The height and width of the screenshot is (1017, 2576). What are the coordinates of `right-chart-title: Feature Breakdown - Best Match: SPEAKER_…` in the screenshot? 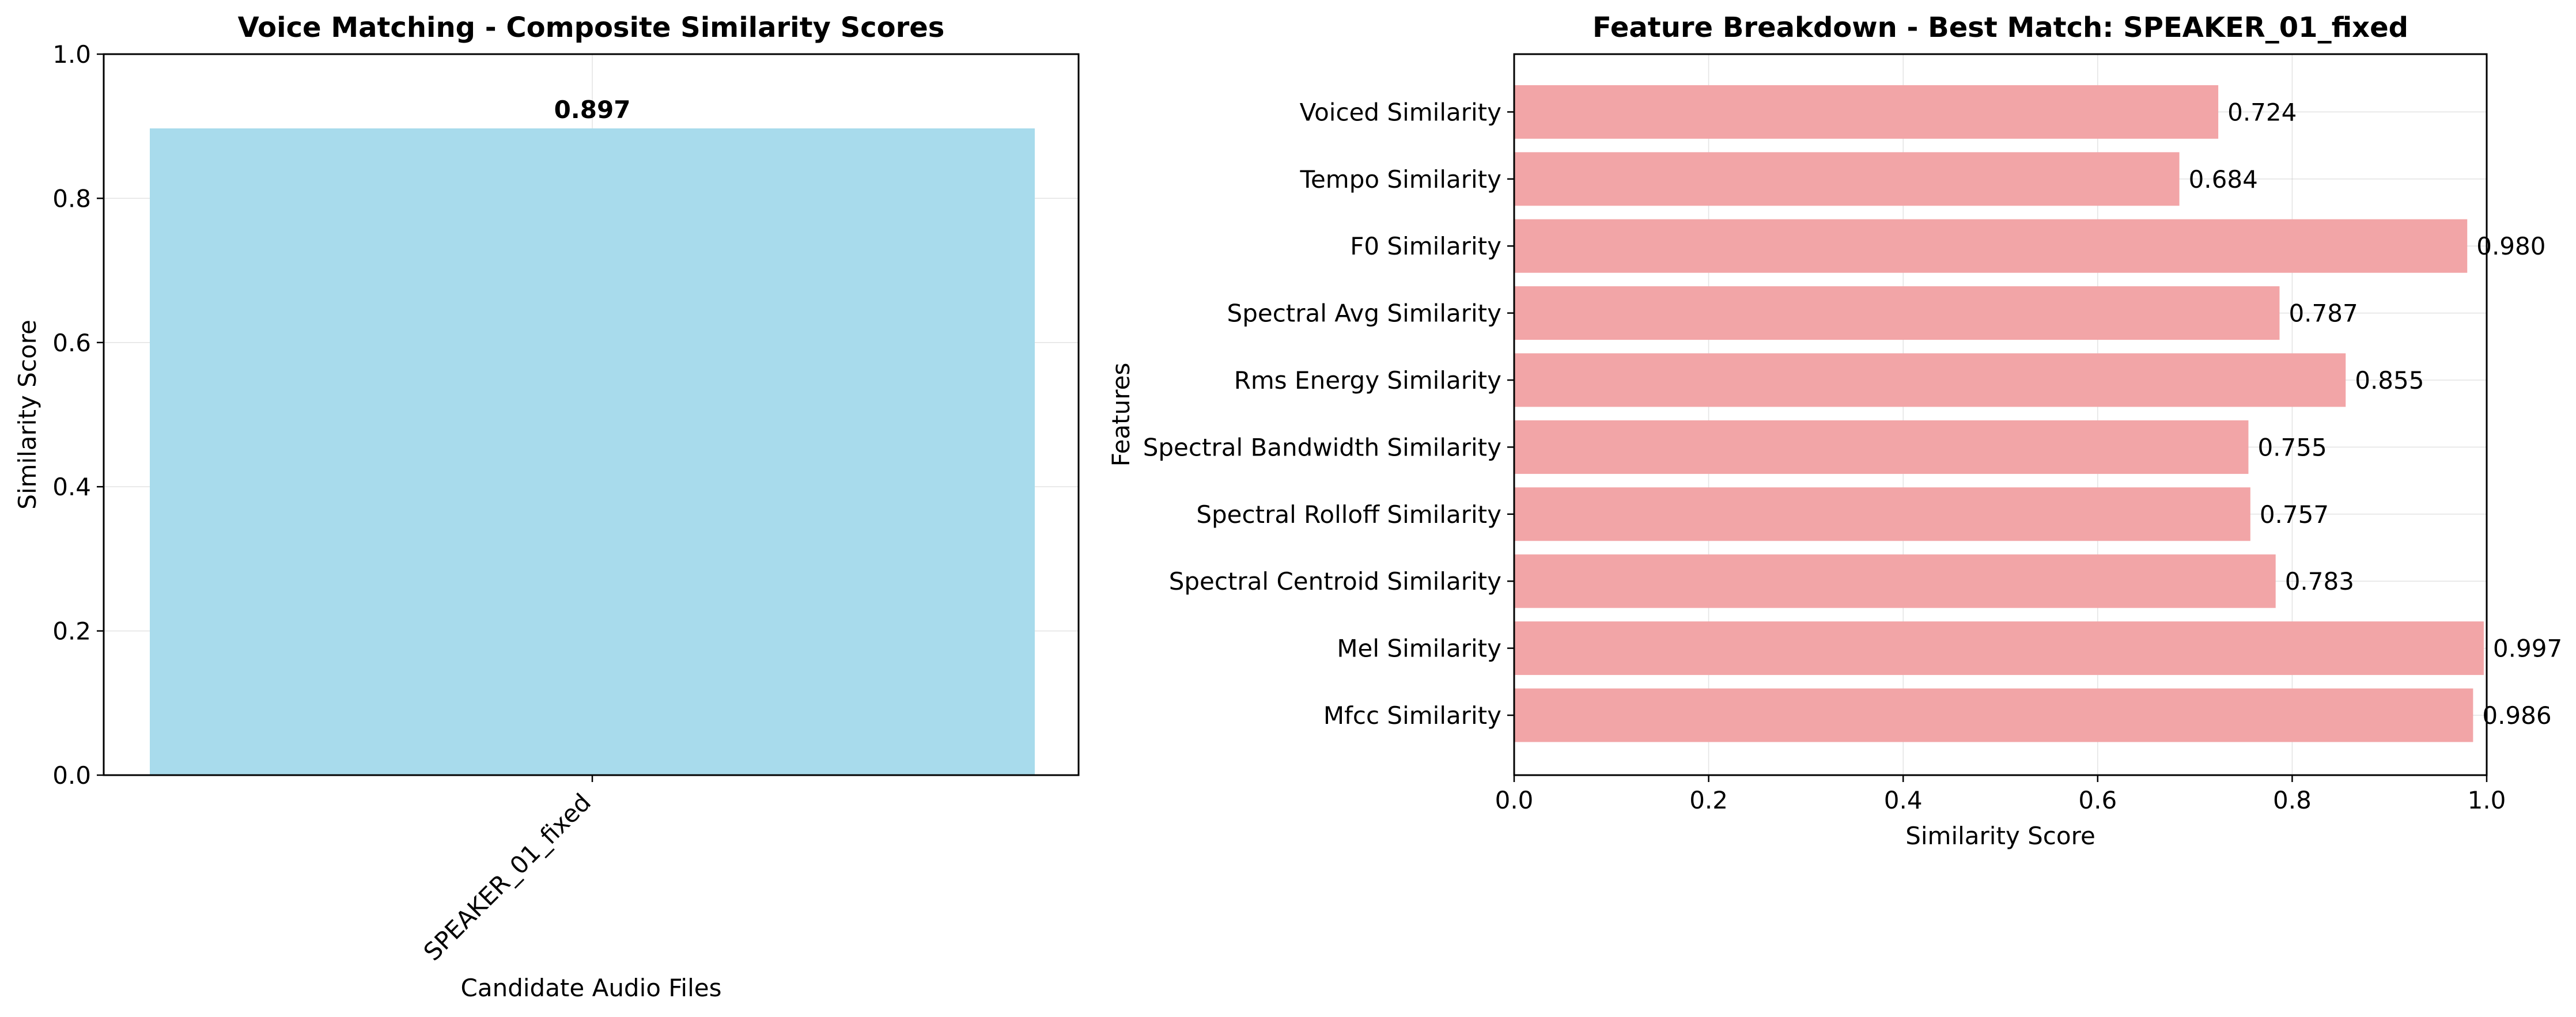 It's located at (2000, 28).